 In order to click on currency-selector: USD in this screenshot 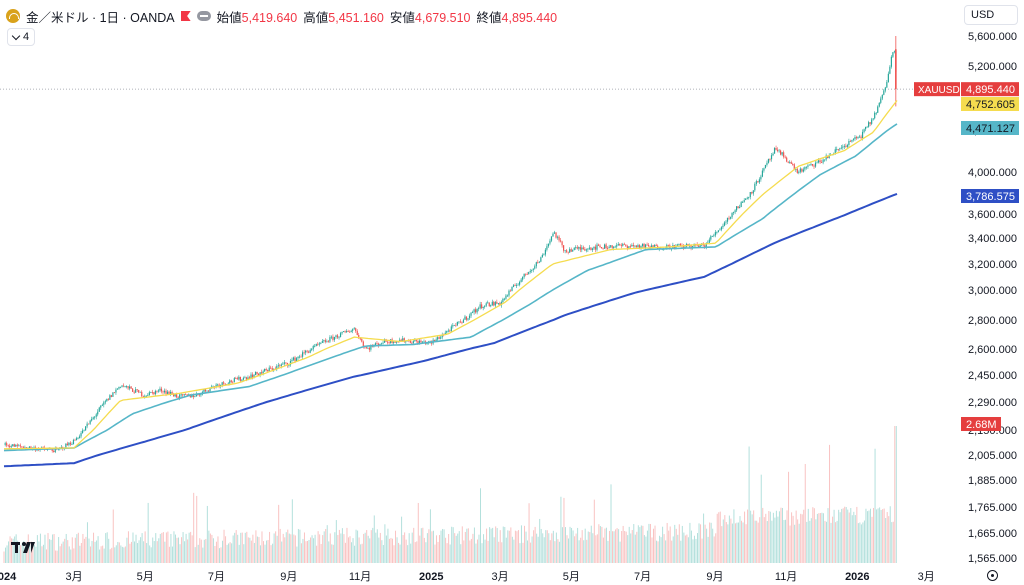, I will do `click(991, 15)`.